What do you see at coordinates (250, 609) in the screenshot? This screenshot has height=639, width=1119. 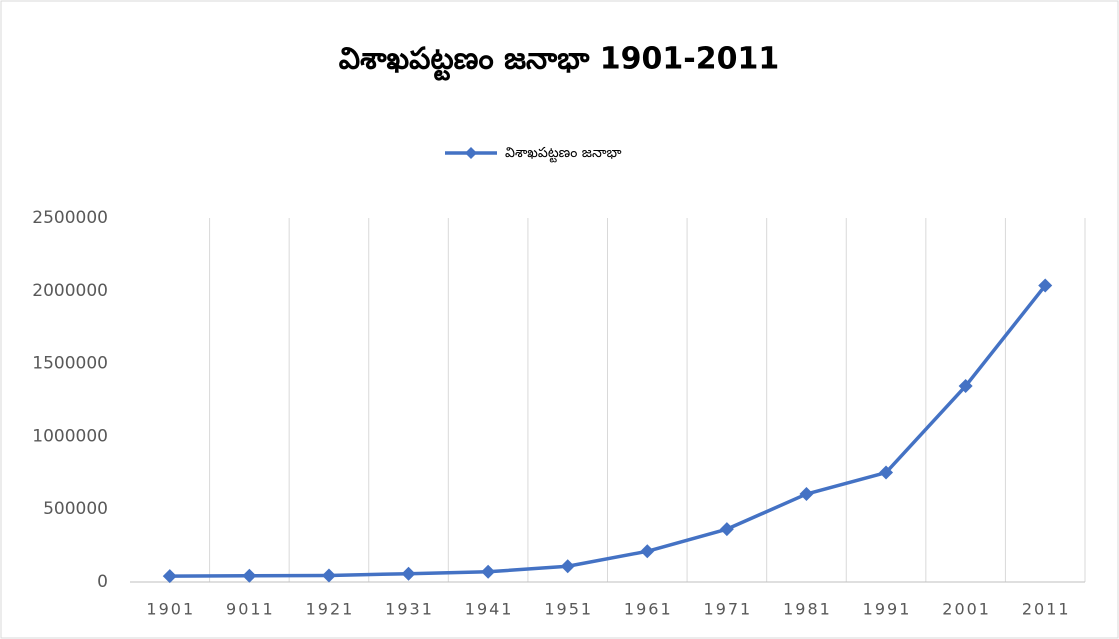 I see `x-tick-label: 9011` at bounding box center [250, 609].